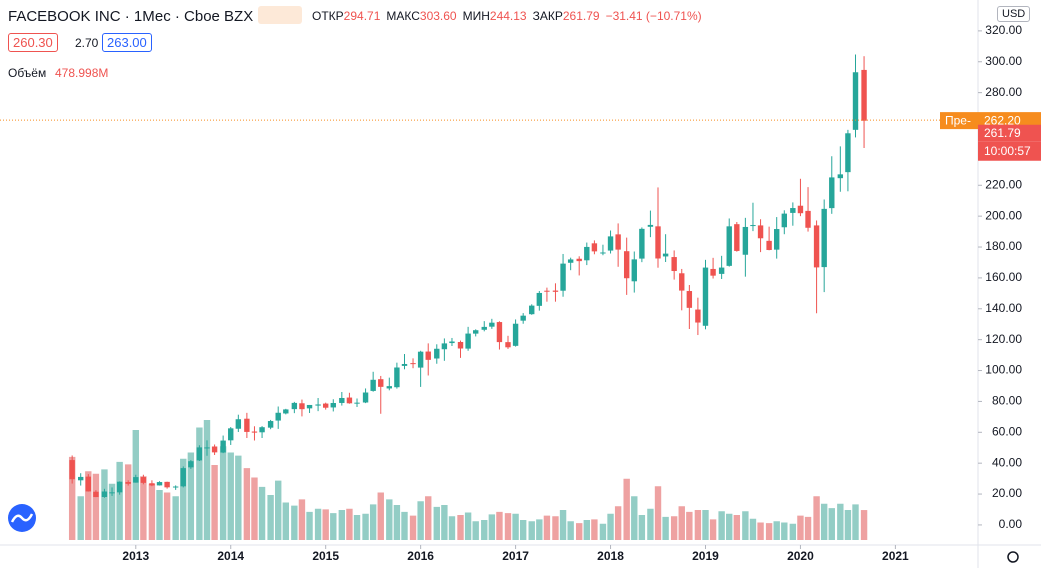 The image size is (1041, 568). What do you see at coordinates (280, 15) in the screenshot?
I see `status-icons` at bounding box center [280, 15].